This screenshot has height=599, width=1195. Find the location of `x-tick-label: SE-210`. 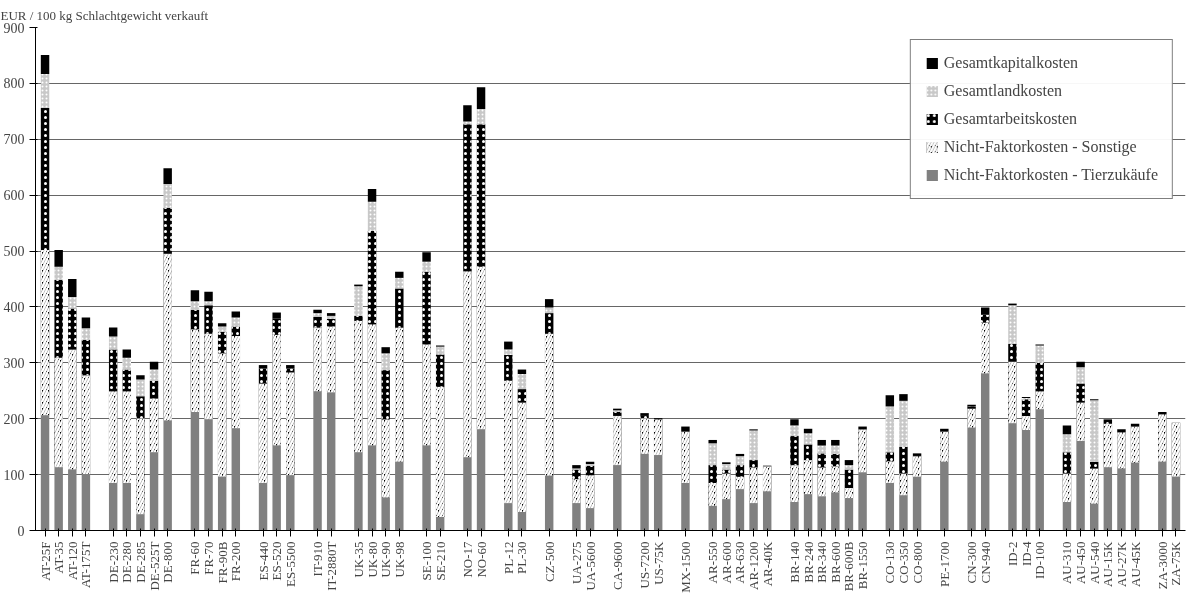

x-tick-label: SE-210 is located at coordinates (440, 561).